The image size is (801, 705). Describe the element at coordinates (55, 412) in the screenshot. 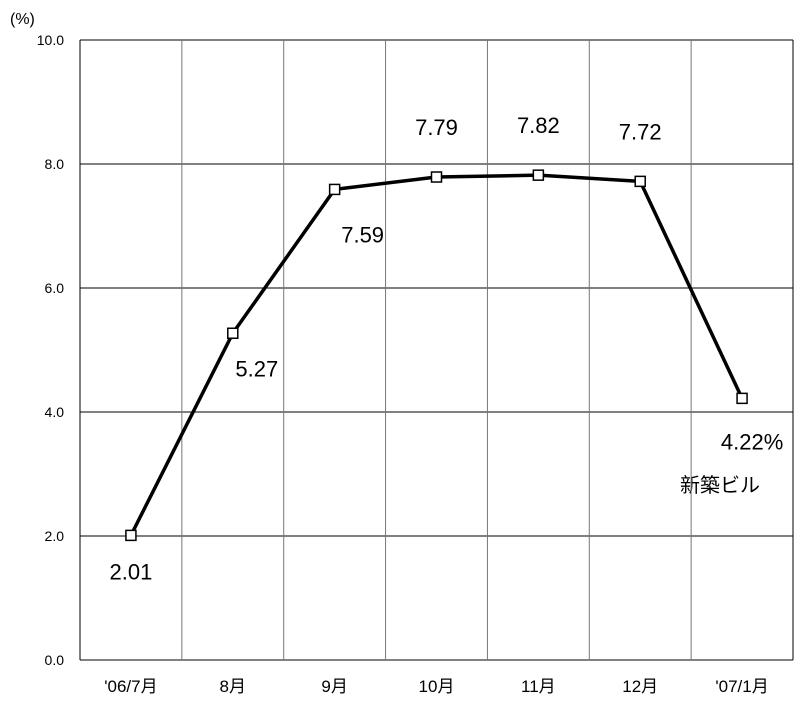

I see `y-tick-label: 4.0` at that location.